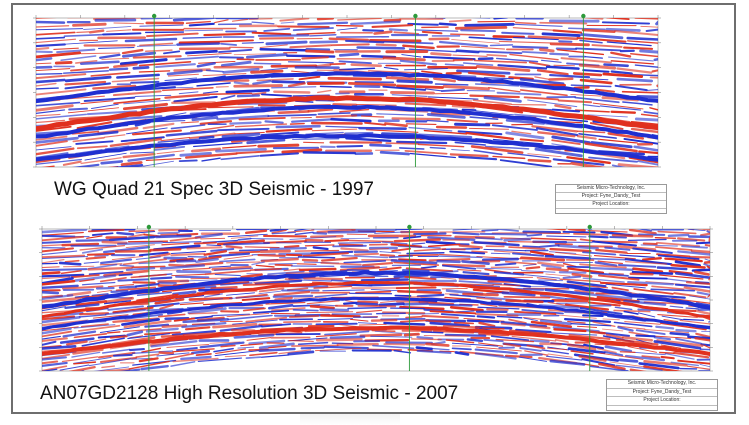 The image size is (749, 425). Describe the element at coordinates (214, 189) in the screenshot. I see `caption-1997: WG Quad 21 Spec 3D Seismic - 1997` at that location.